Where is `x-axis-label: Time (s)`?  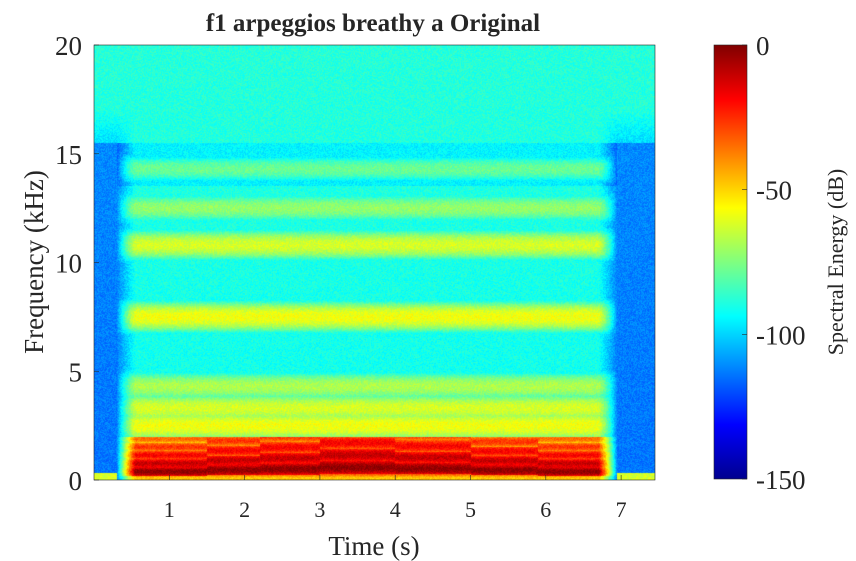
x-axis-label: Time (s) is located at coordinates (373, 546).